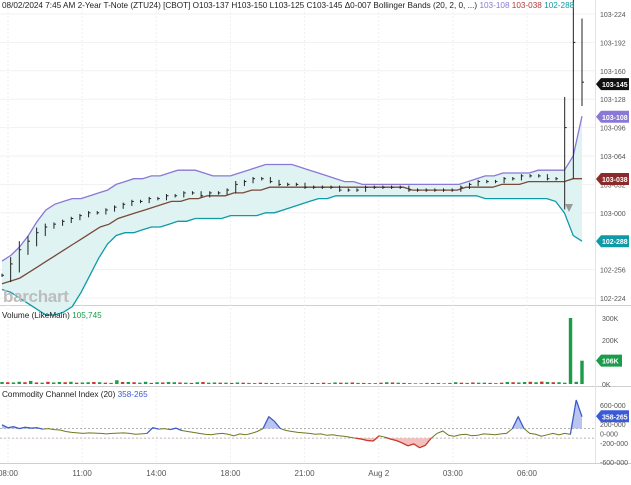  I want to click on volume-value: 105,745, so click(87, 315).